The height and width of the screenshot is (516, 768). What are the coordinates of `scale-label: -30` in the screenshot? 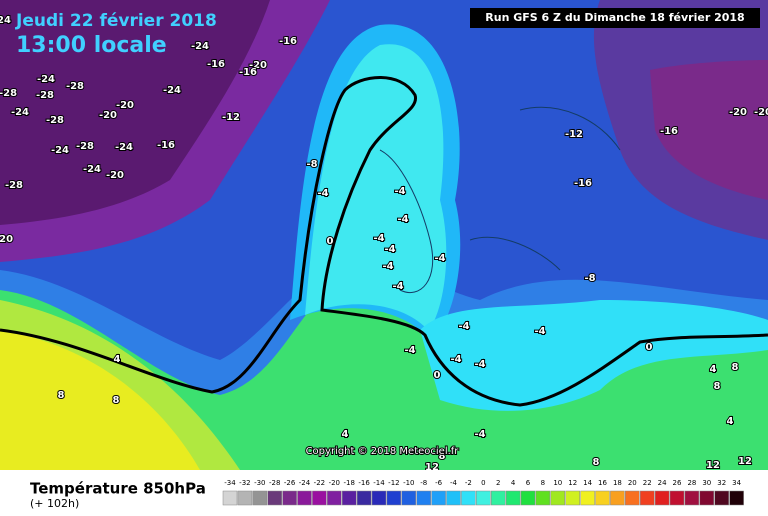 It's located at (259, 483).